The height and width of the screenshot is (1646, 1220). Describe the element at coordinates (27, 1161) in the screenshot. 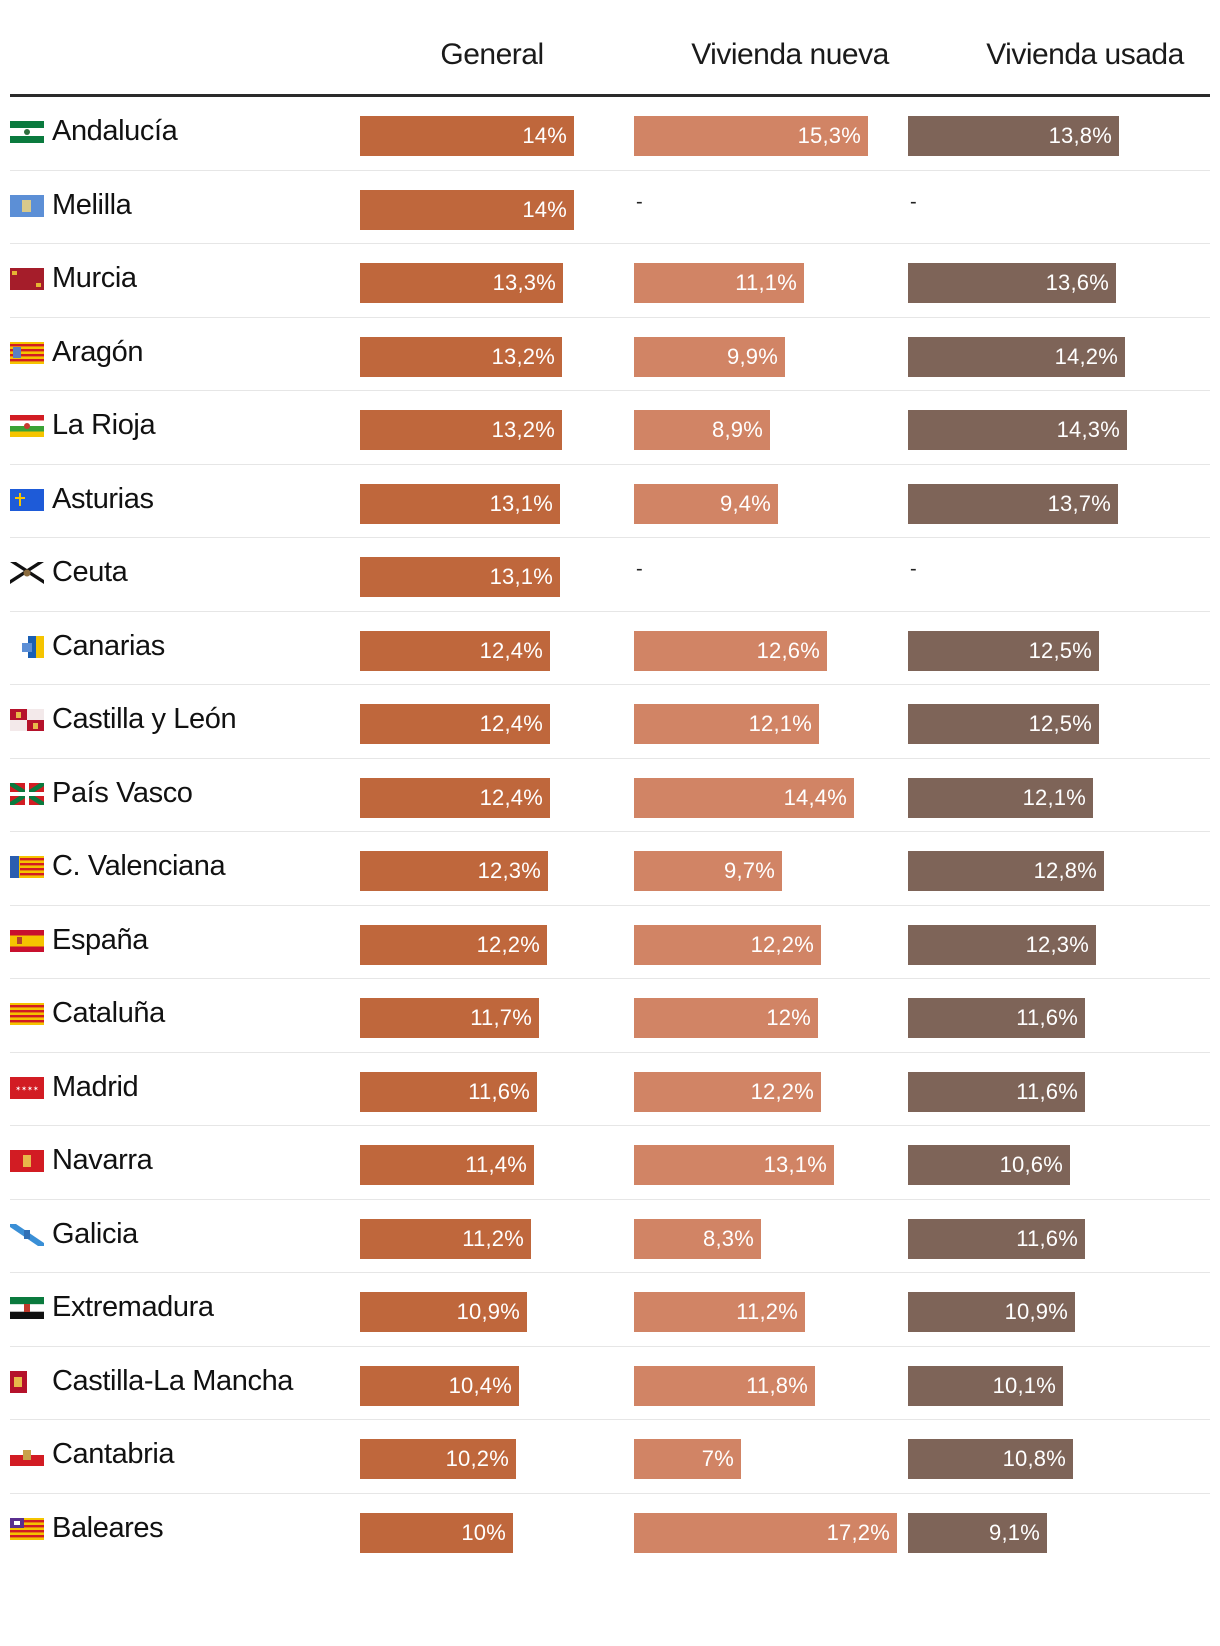

I see `navarra-flag-icon` at that location.